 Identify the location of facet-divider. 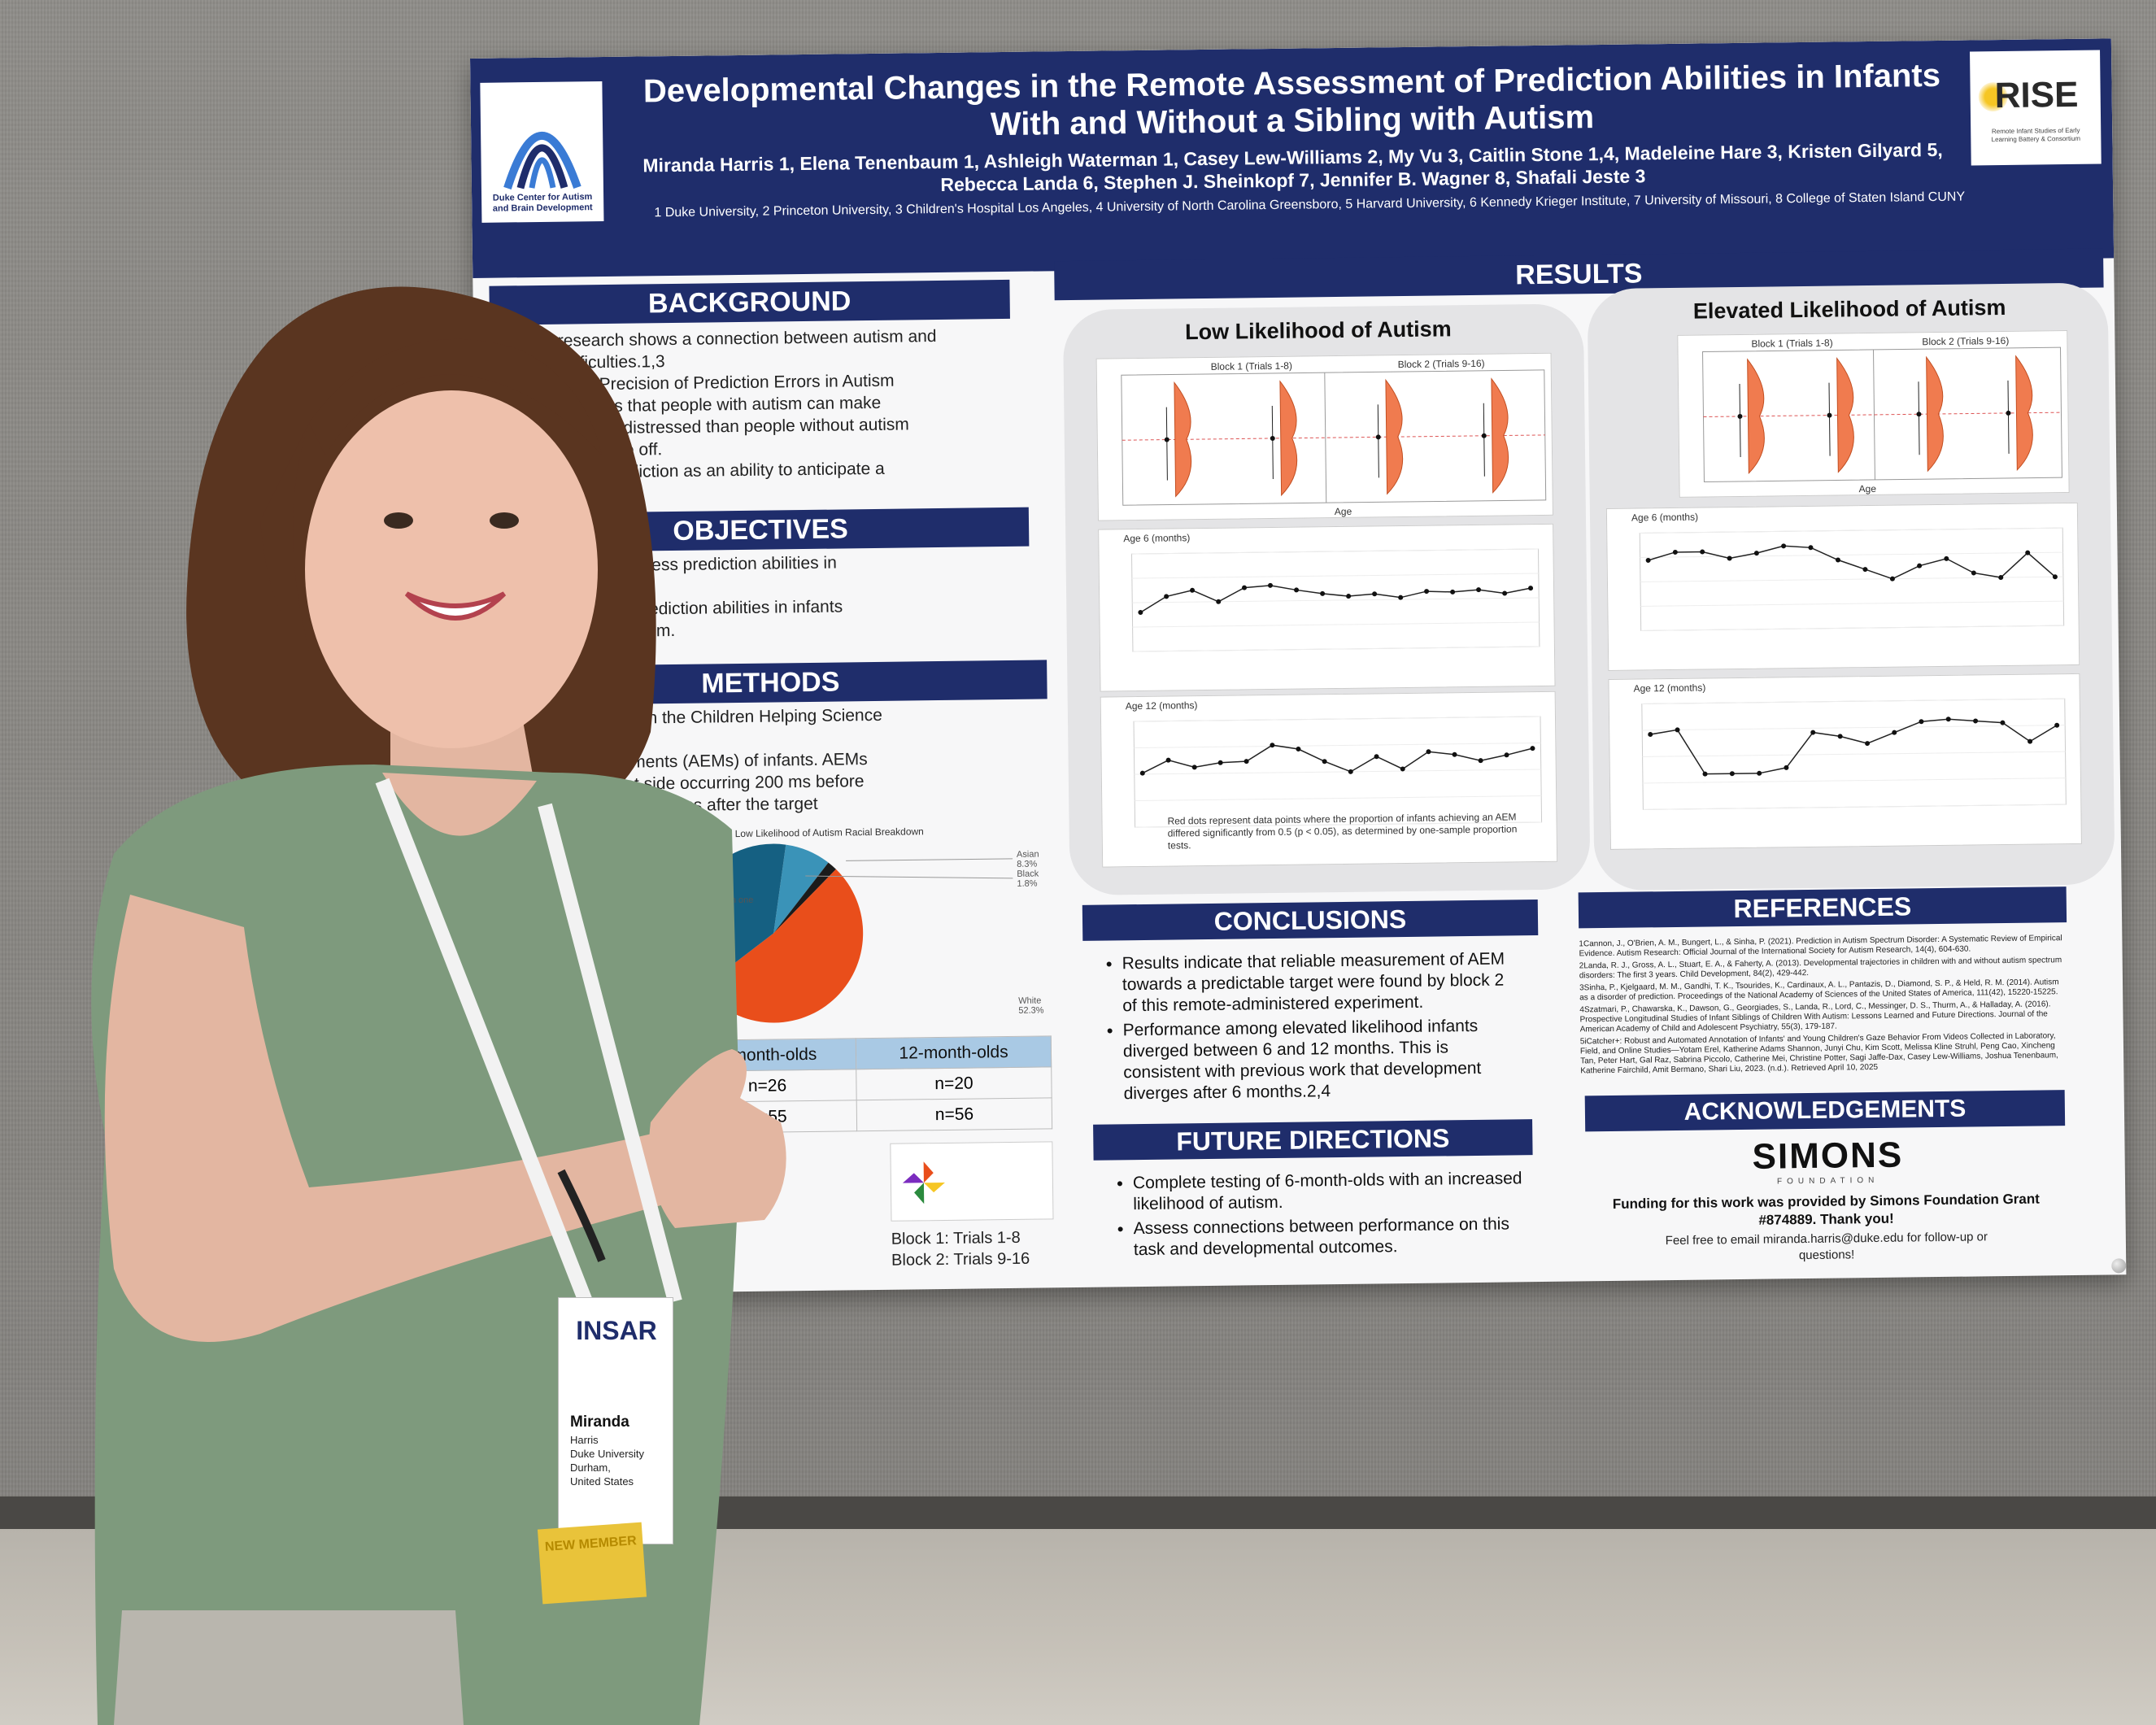
(1325, 437).